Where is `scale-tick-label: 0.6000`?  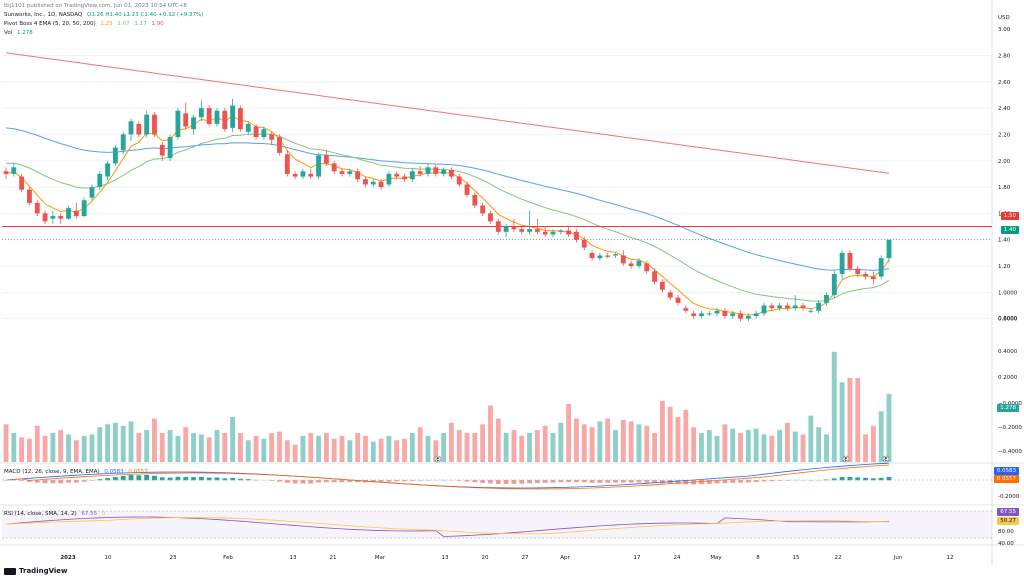
scale-tick-label: 0.6000 is located at coordinates (1008, 319).